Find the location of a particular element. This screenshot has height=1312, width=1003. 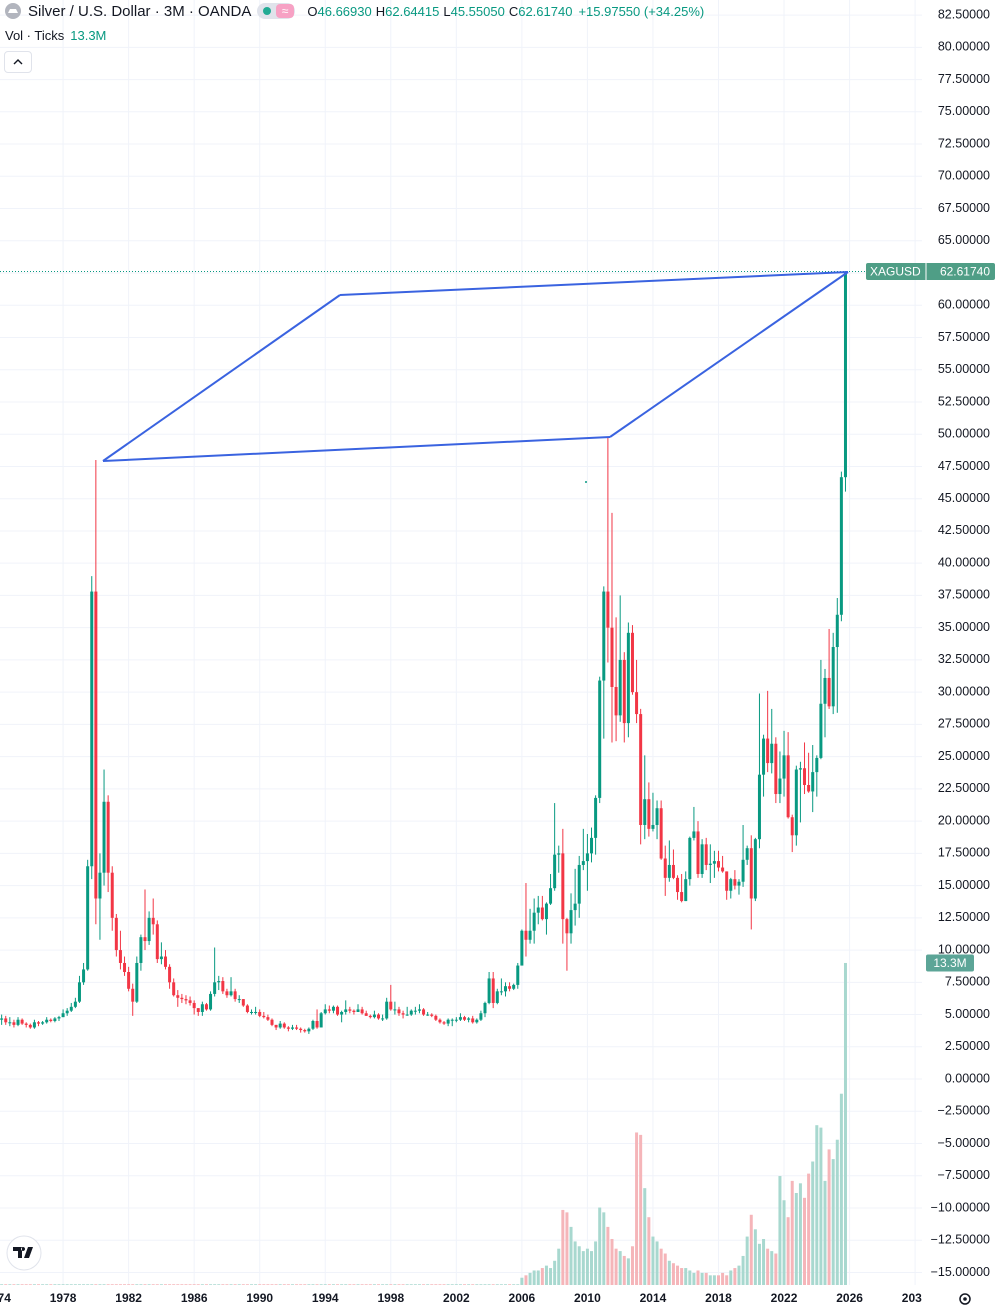

y-tick-label: 12.50000 is located at coordinates (964, 917).